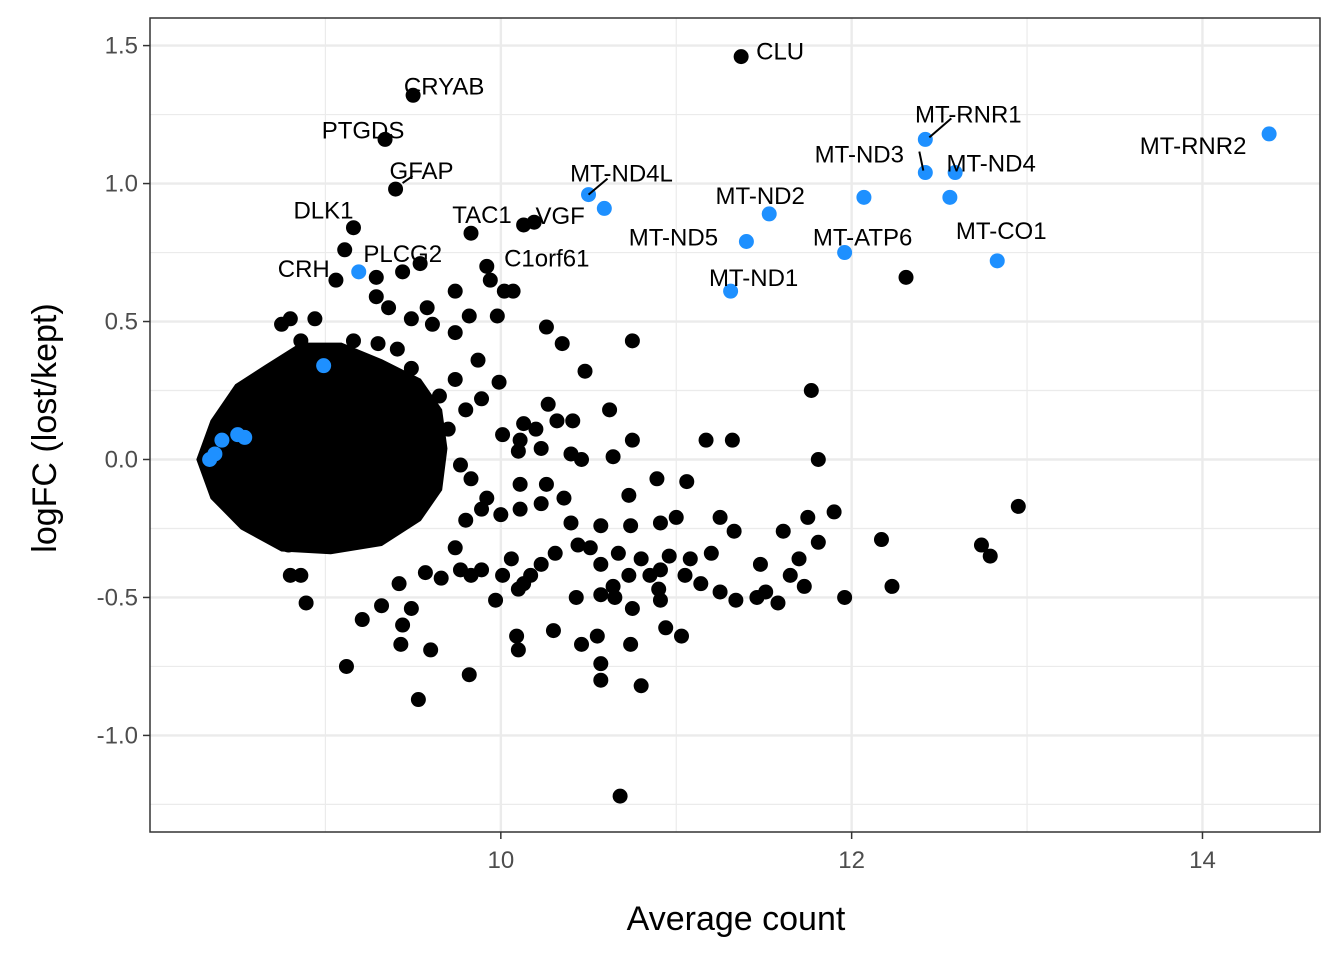 The image size is (1344, 960). What do you see at coordinates (422, 171) in the screenshot?
I see `point-label: GFAP` at bounding box center [422, 171].